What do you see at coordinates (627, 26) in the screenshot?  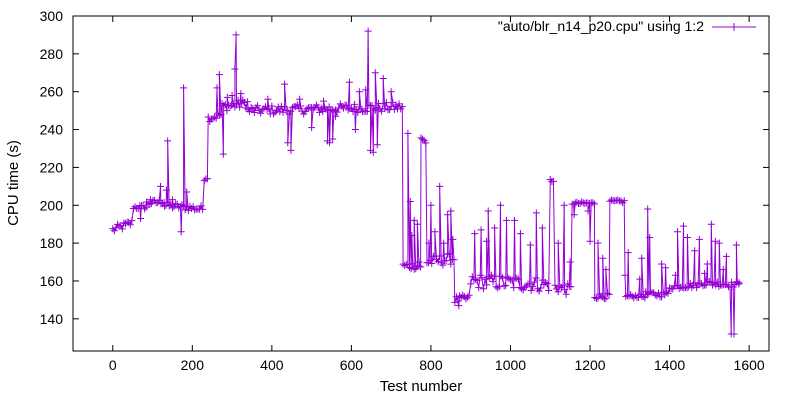 I see `legend: "auto/blr_n14_p20.cpu" using 1:2` at bounding box center [627, 26].